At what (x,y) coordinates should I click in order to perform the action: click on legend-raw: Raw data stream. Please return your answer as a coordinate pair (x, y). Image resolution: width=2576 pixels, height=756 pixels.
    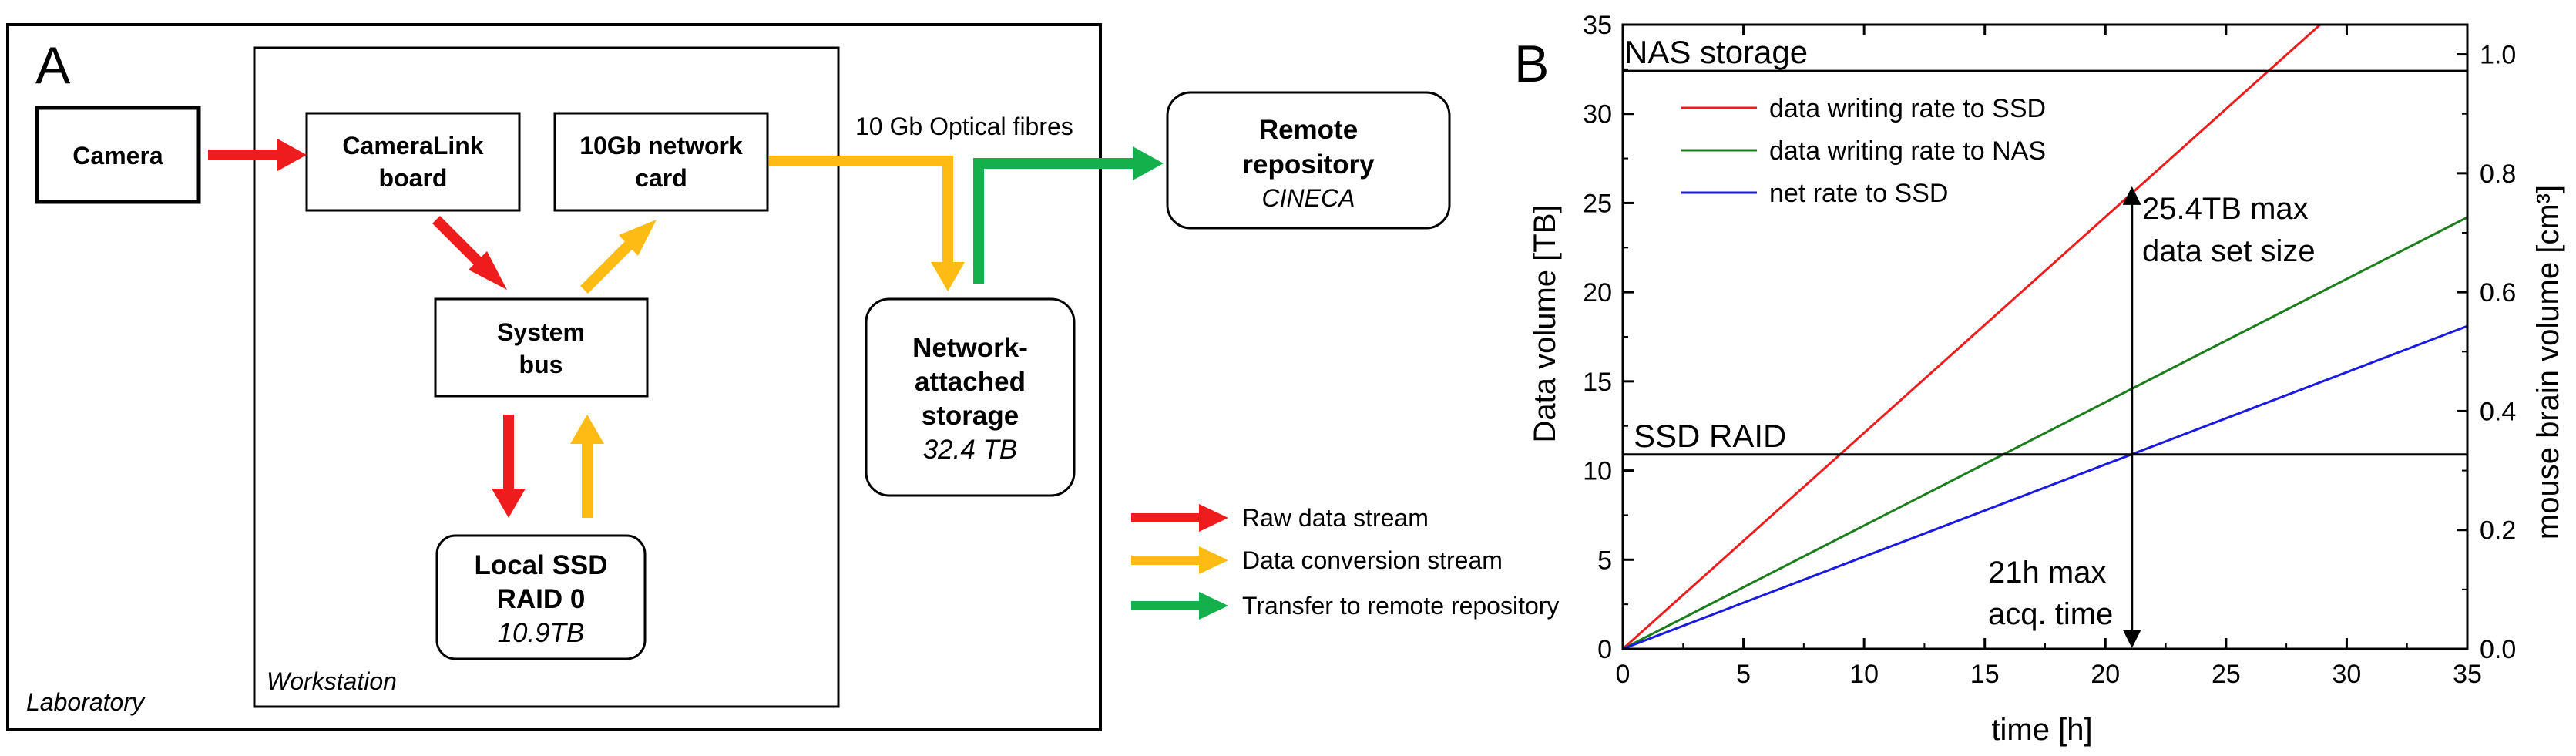
    Looking at the image, I should click on (1280, 518).